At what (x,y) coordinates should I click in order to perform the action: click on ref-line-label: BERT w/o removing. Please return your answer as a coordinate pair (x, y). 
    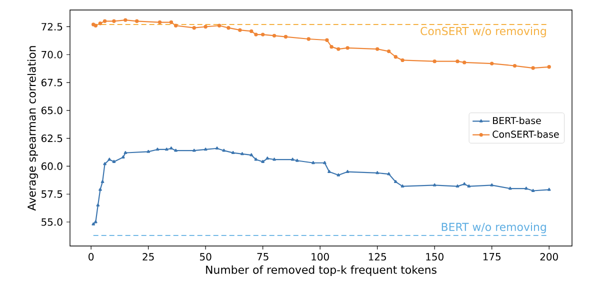
    Looking at the image, I should click on (494, 228).